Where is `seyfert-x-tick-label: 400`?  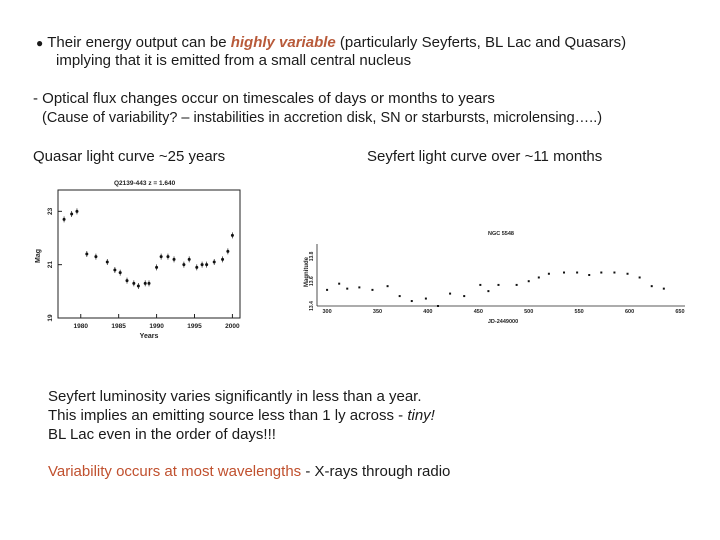 seyfert-x-tick-label: 400 is located at coordinates (427, 312).